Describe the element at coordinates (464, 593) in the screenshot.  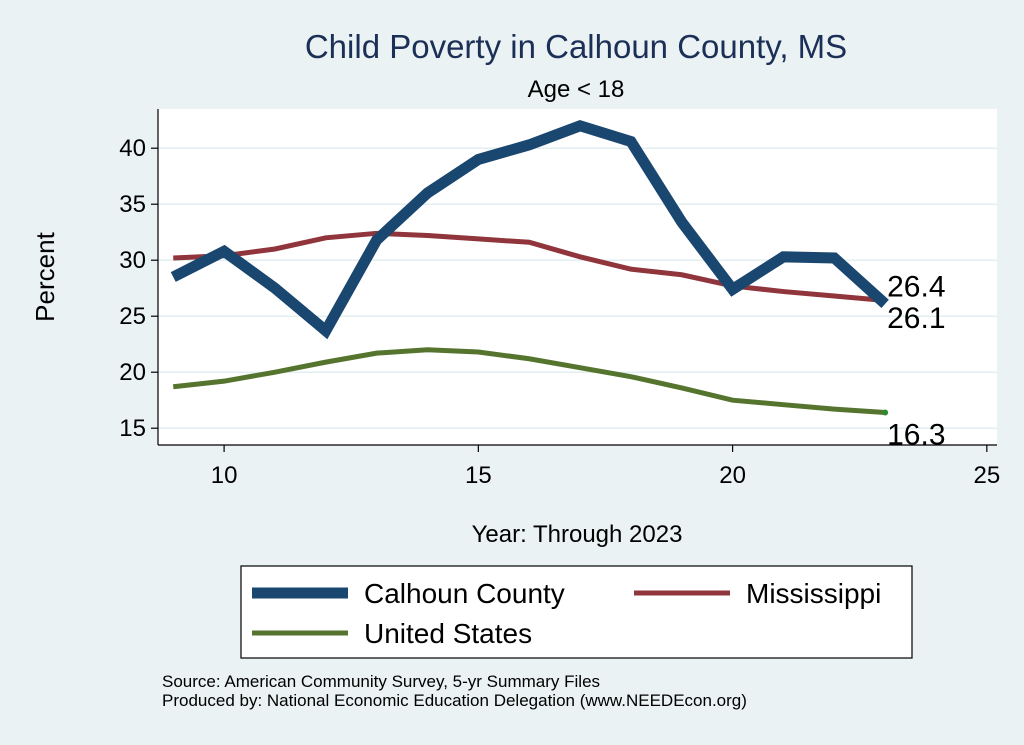
I see `legend-label: Calhoun County` at that location.